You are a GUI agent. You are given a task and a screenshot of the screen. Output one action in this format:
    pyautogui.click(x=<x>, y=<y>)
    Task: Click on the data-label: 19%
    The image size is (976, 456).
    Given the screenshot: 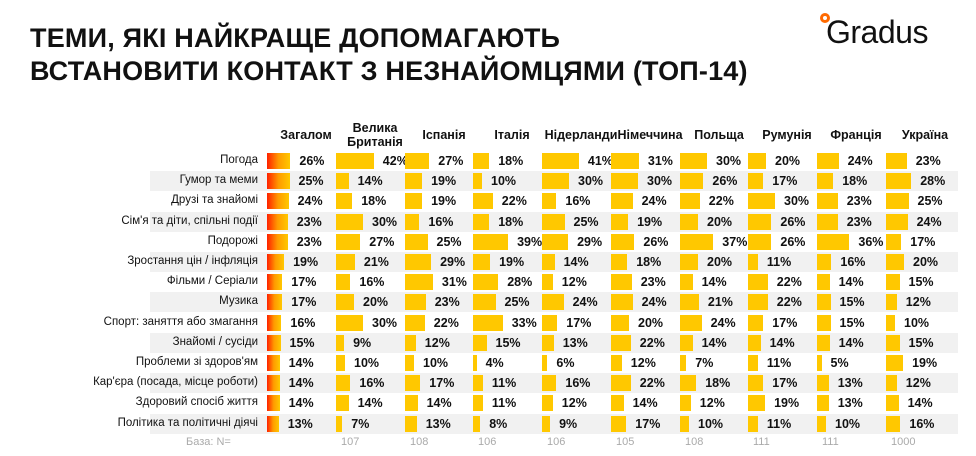 What is the action you would take?
    pyautogui.click(x=306, y=262)
    